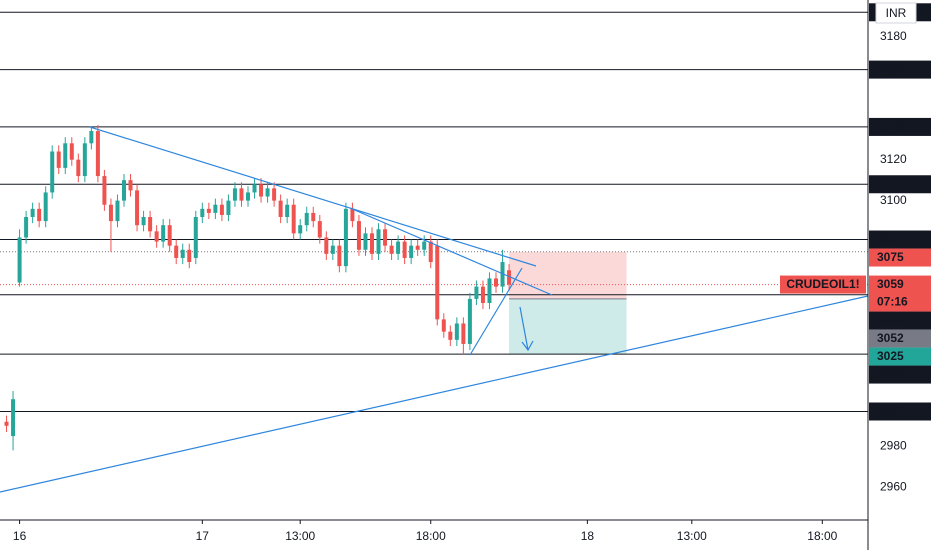 This screenshot has height=550, width=932. Describe the element at coordinates (568, 326) in the screenshot. I see `target-zone` at that location.